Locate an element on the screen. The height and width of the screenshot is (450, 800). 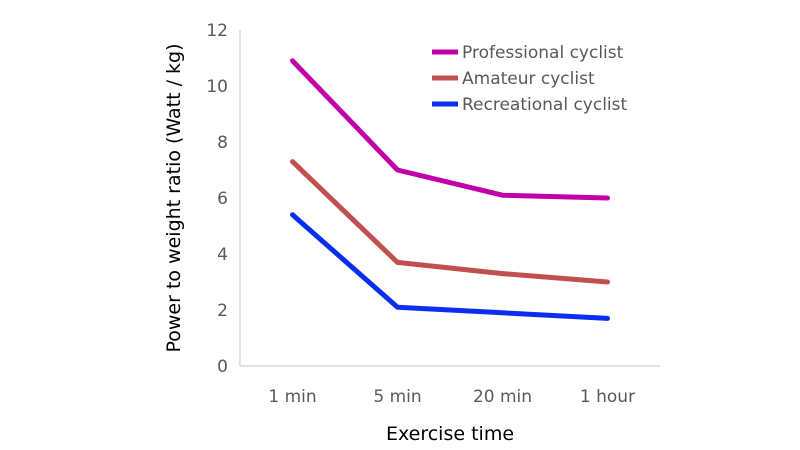
y-tick-label: 12 is located at coordinates (217, 31).